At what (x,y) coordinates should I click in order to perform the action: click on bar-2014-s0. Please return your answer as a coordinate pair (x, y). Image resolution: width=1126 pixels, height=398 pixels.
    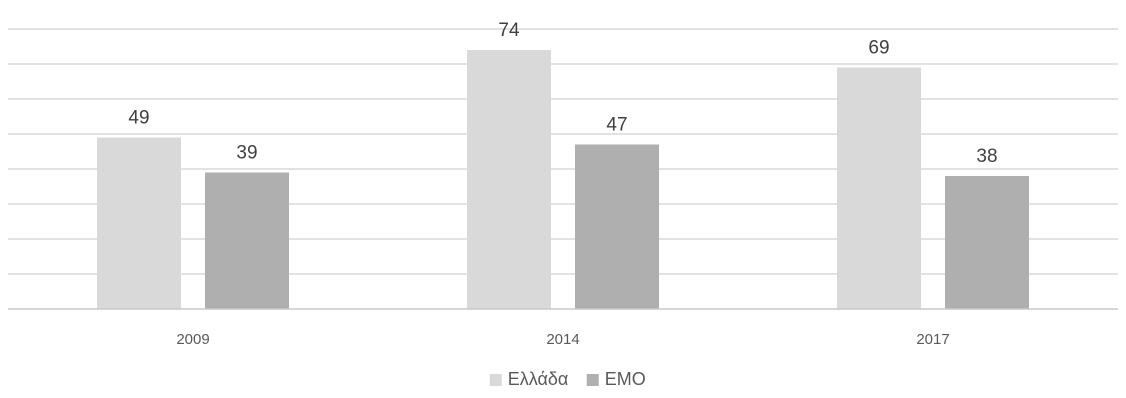
    Looking at the image, I should click on (509, 179).